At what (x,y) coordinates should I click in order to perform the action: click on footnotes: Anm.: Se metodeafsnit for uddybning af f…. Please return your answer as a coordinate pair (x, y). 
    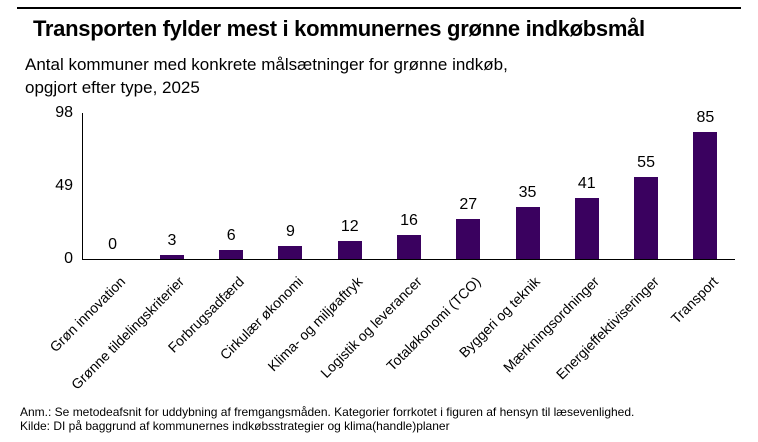
    Looking at the image, I should click on (327, 419).